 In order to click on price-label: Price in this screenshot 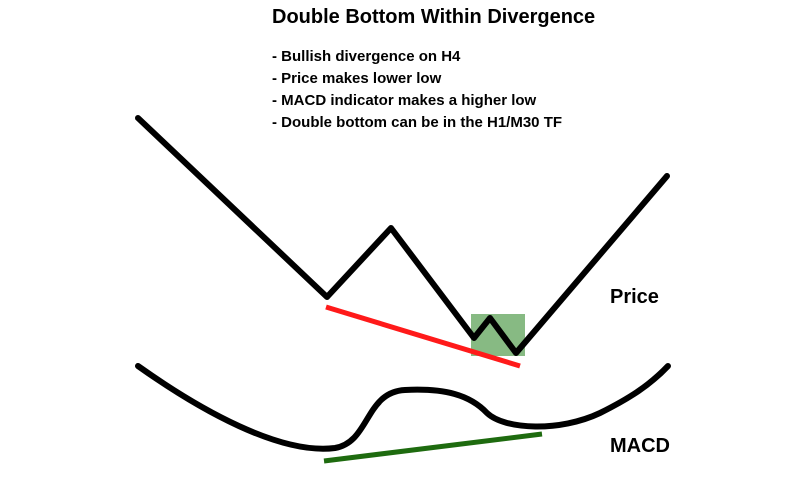, I will do `click(634, 297)`.